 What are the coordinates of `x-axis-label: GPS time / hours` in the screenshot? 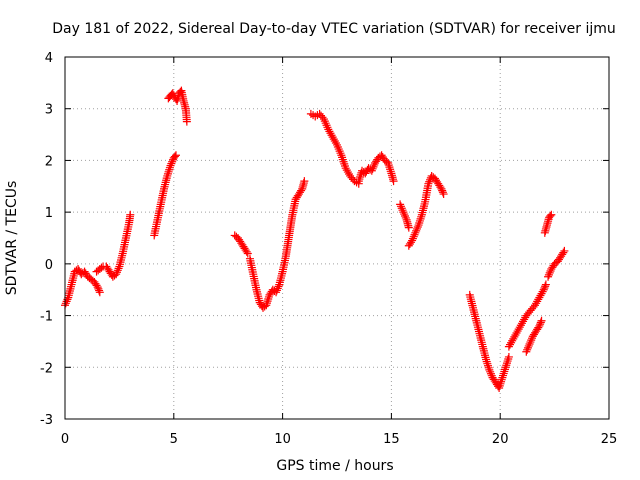 It's located at (334, 466).